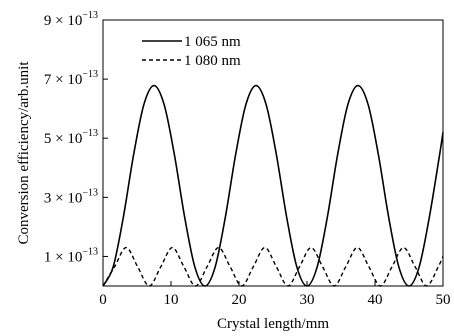 The height and width of the screenshot is (336, 454). I want to click on x-tick-label: 0, so click(103, 300).